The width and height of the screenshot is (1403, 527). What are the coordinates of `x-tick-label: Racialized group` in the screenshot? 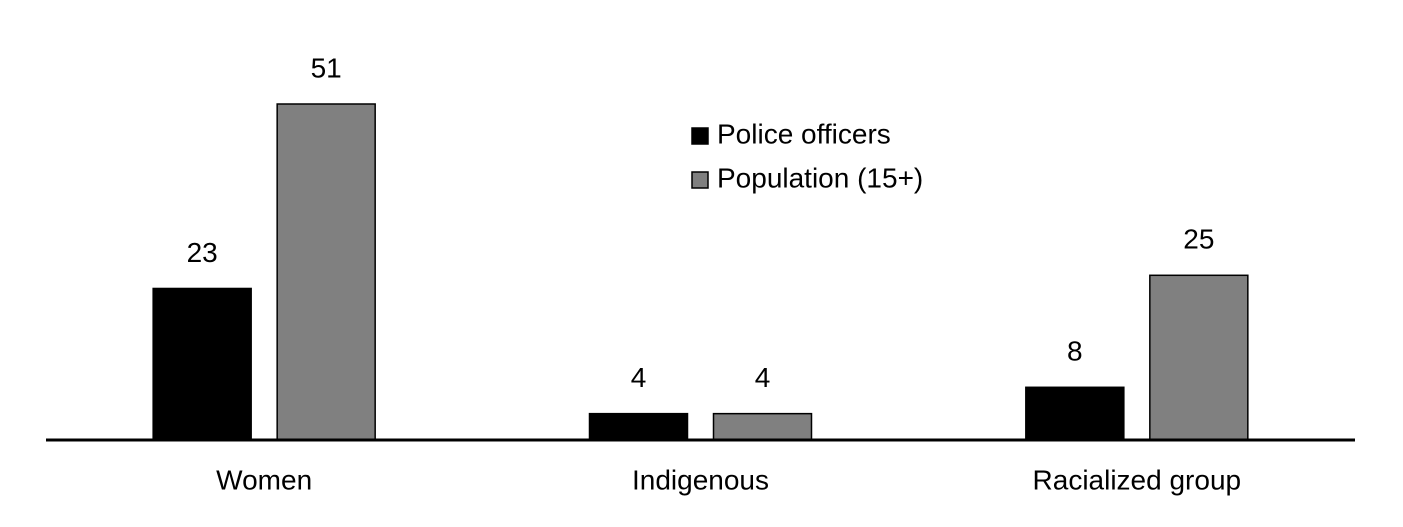 It's located at (1137, 479).